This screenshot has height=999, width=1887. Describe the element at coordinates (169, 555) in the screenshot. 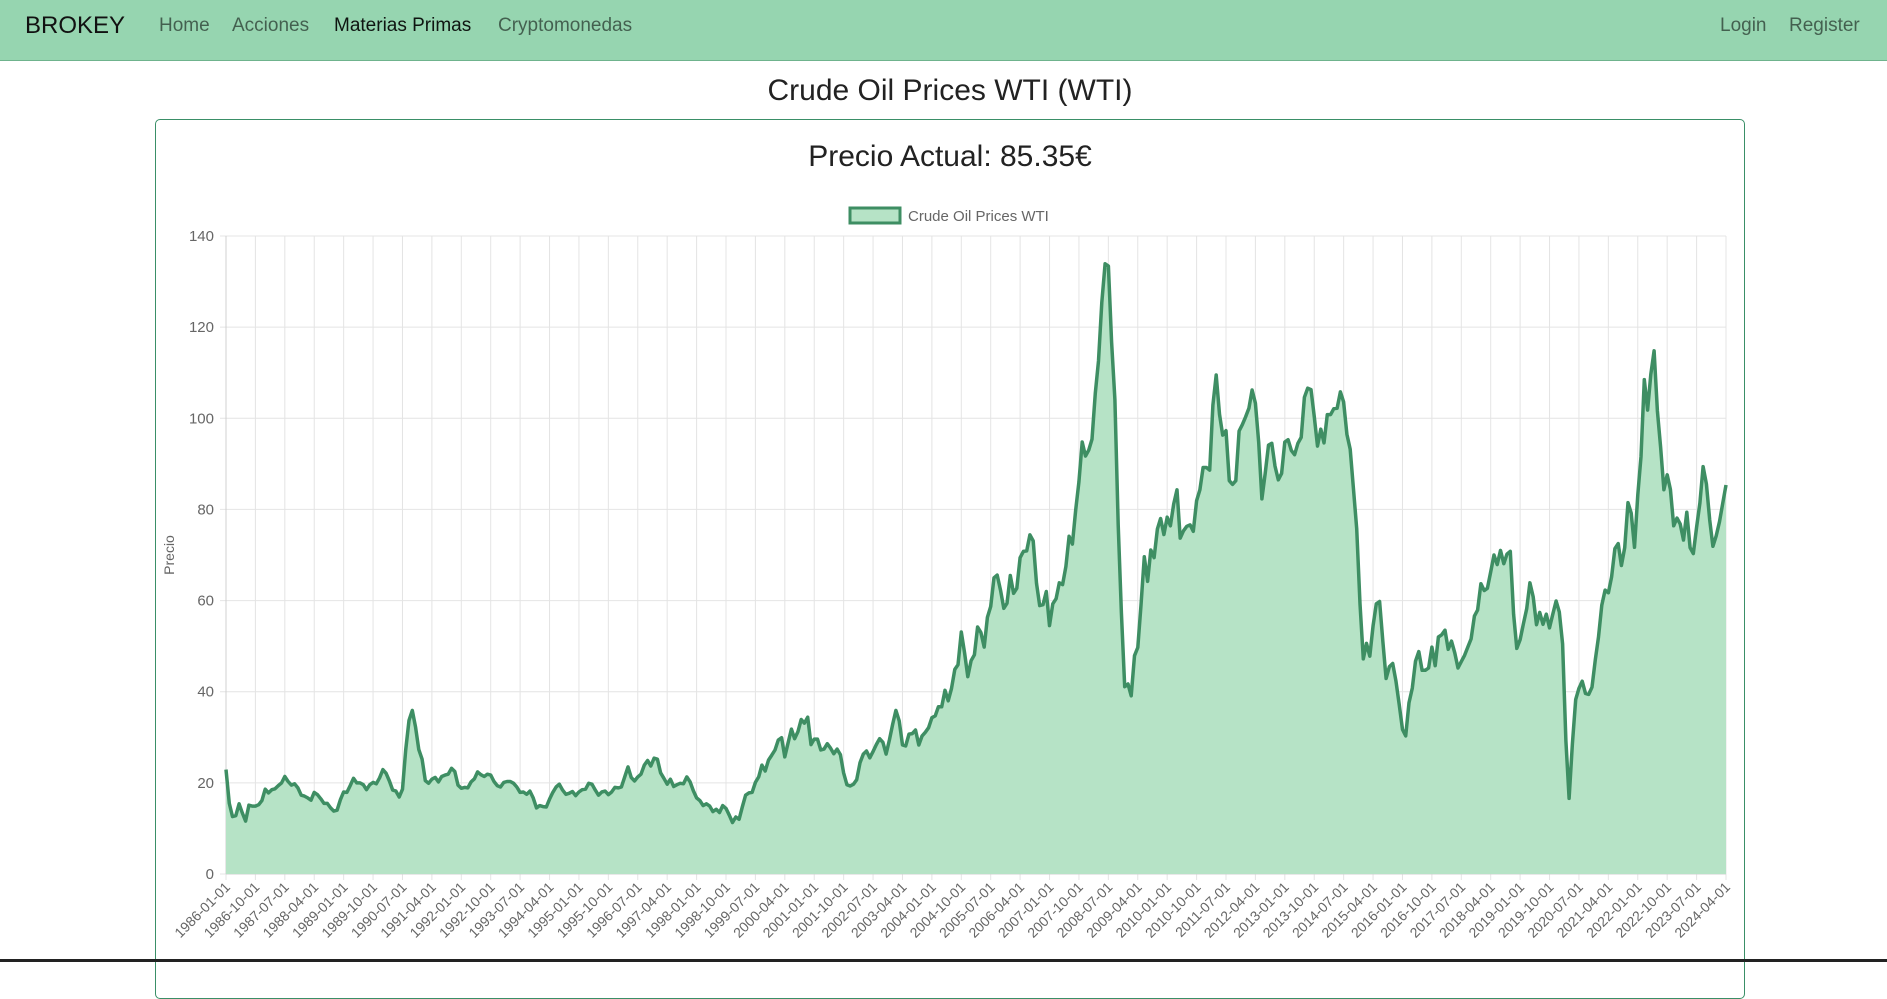

I see `y-axis-label: Precio` at that location.